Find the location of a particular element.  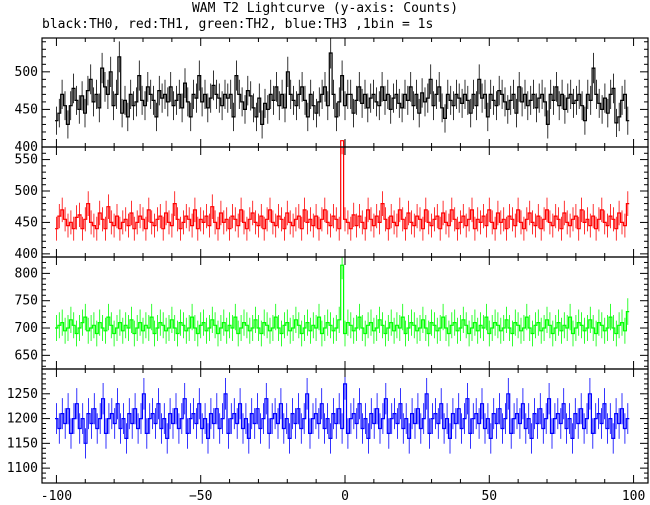

x-tick-label: -100 is located at coordinates (56, 496).